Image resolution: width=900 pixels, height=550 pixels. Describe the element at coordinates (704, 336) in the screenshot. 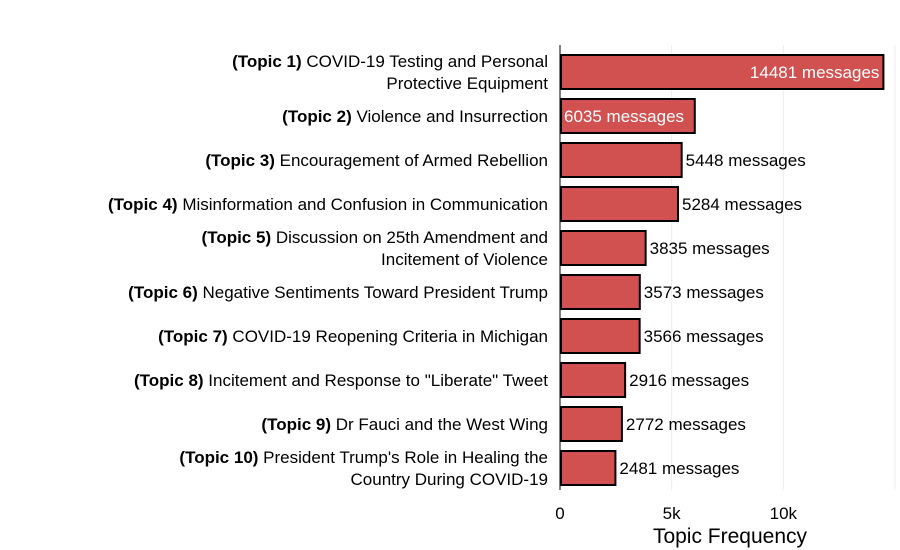

I see `value-label: 3566 messages` at that location.